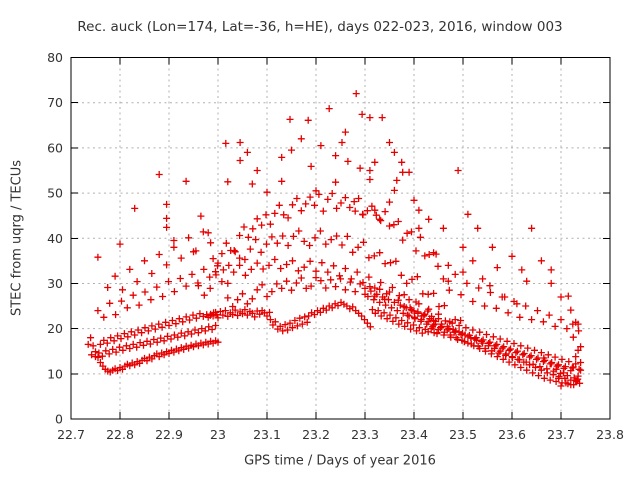 The image size is (640, 480). Describe the element at coordinates (55, 57) in the screenshot. I see `y-tick-label: 80` at that location.